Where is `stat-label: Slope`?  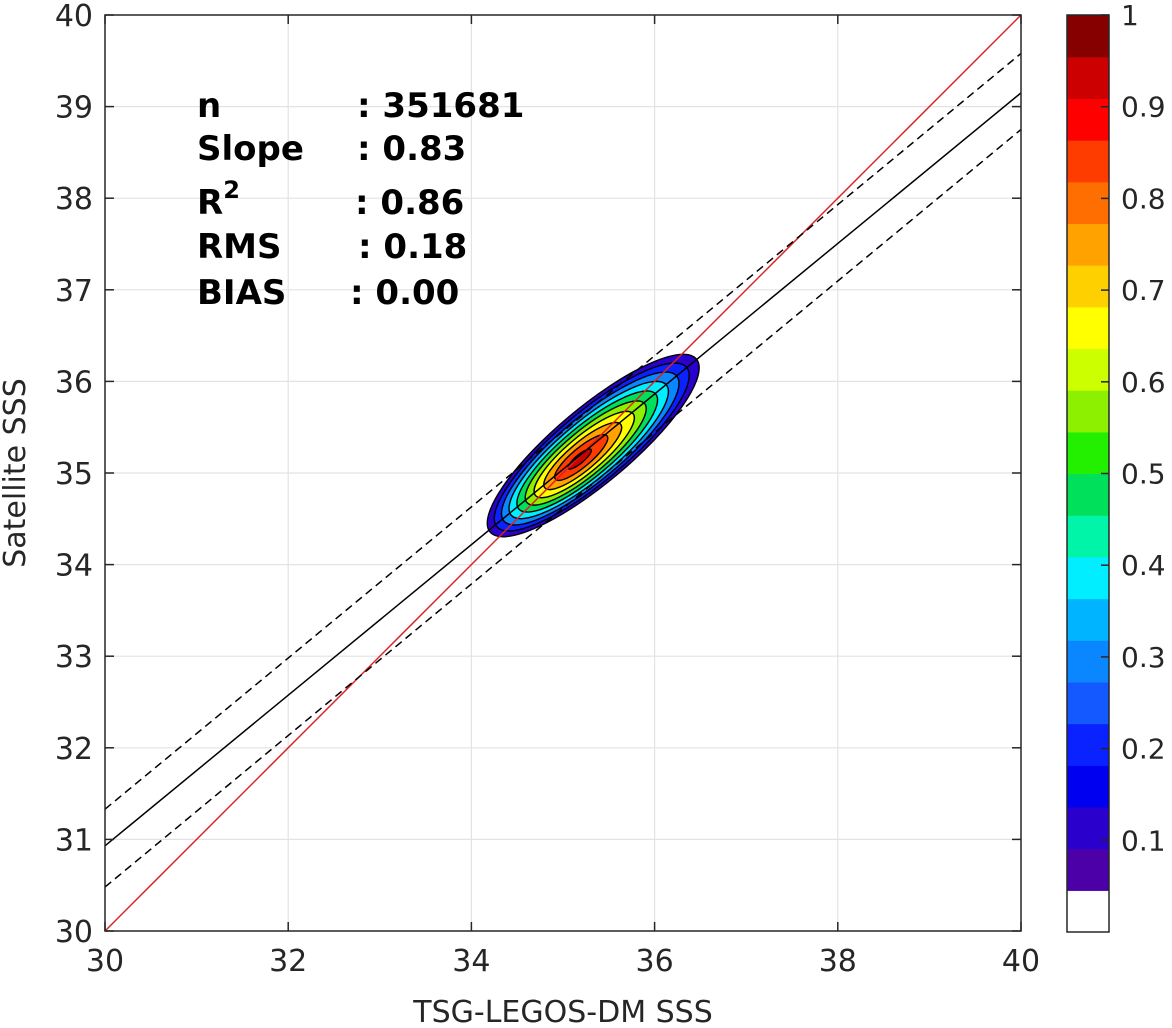 stat-label: Slope is located at coordinates (250, 149).